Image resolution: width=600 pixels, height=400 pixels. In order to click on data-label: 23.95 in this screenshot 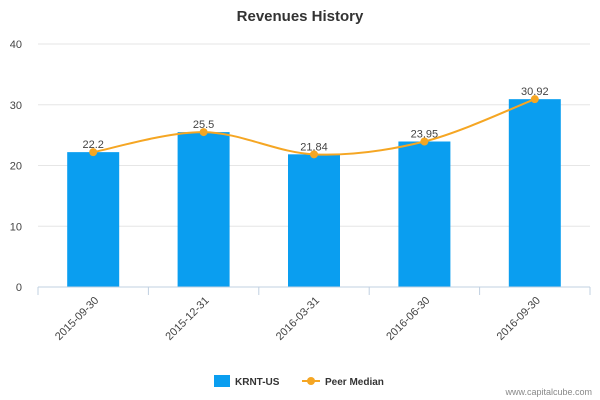, I will do `click(425, 135)`.